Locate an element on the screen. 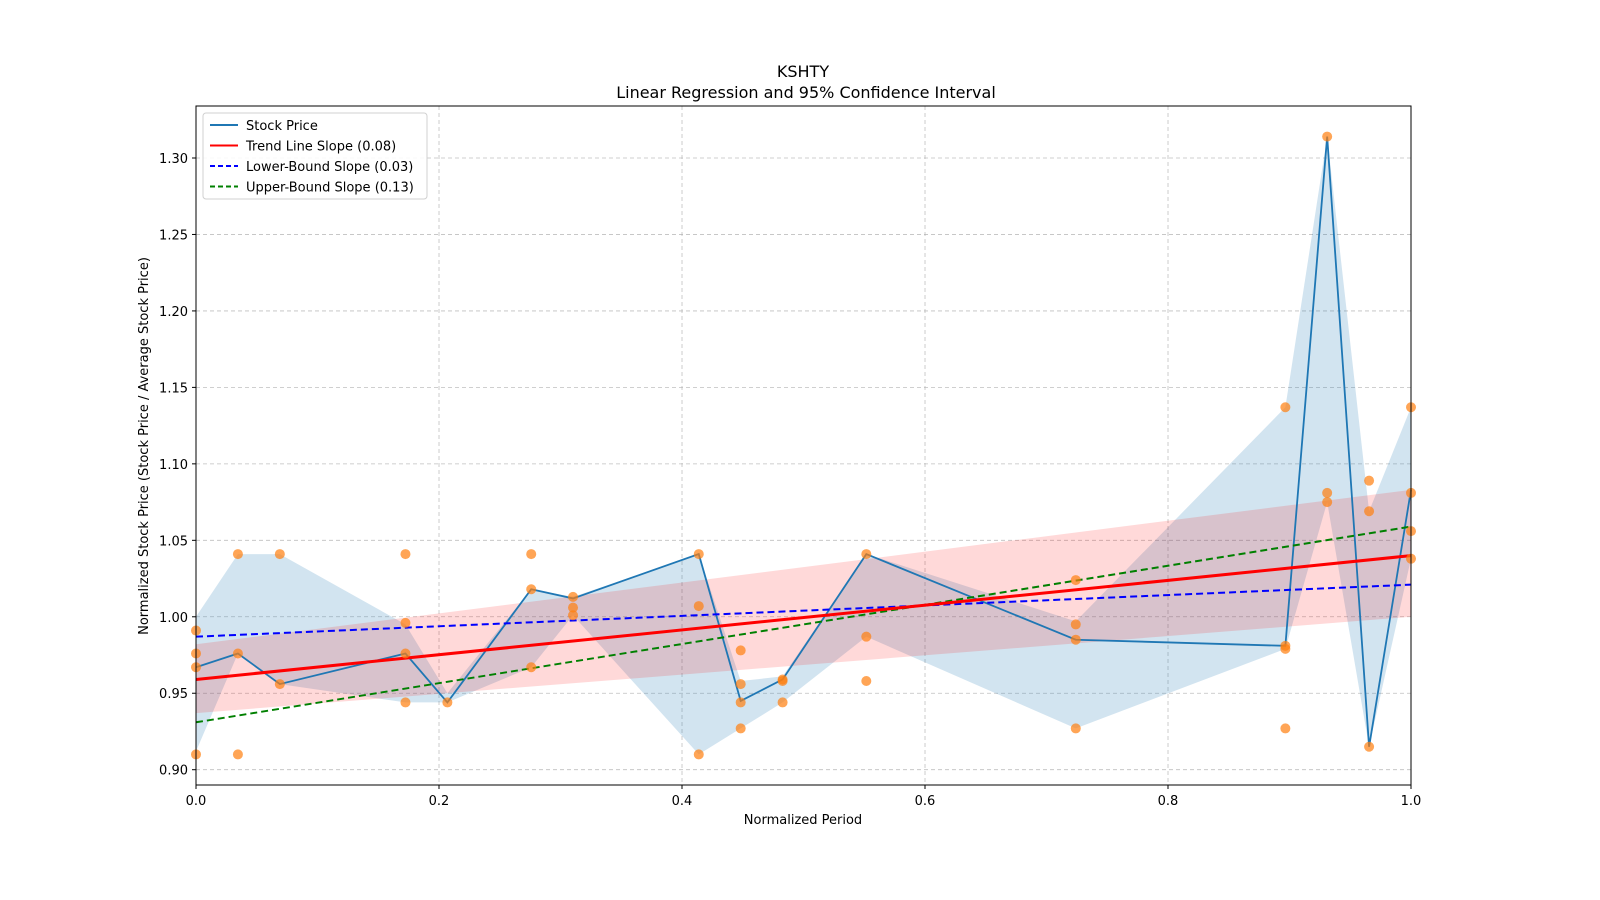  trend-line is located at coordinates (803, 617).